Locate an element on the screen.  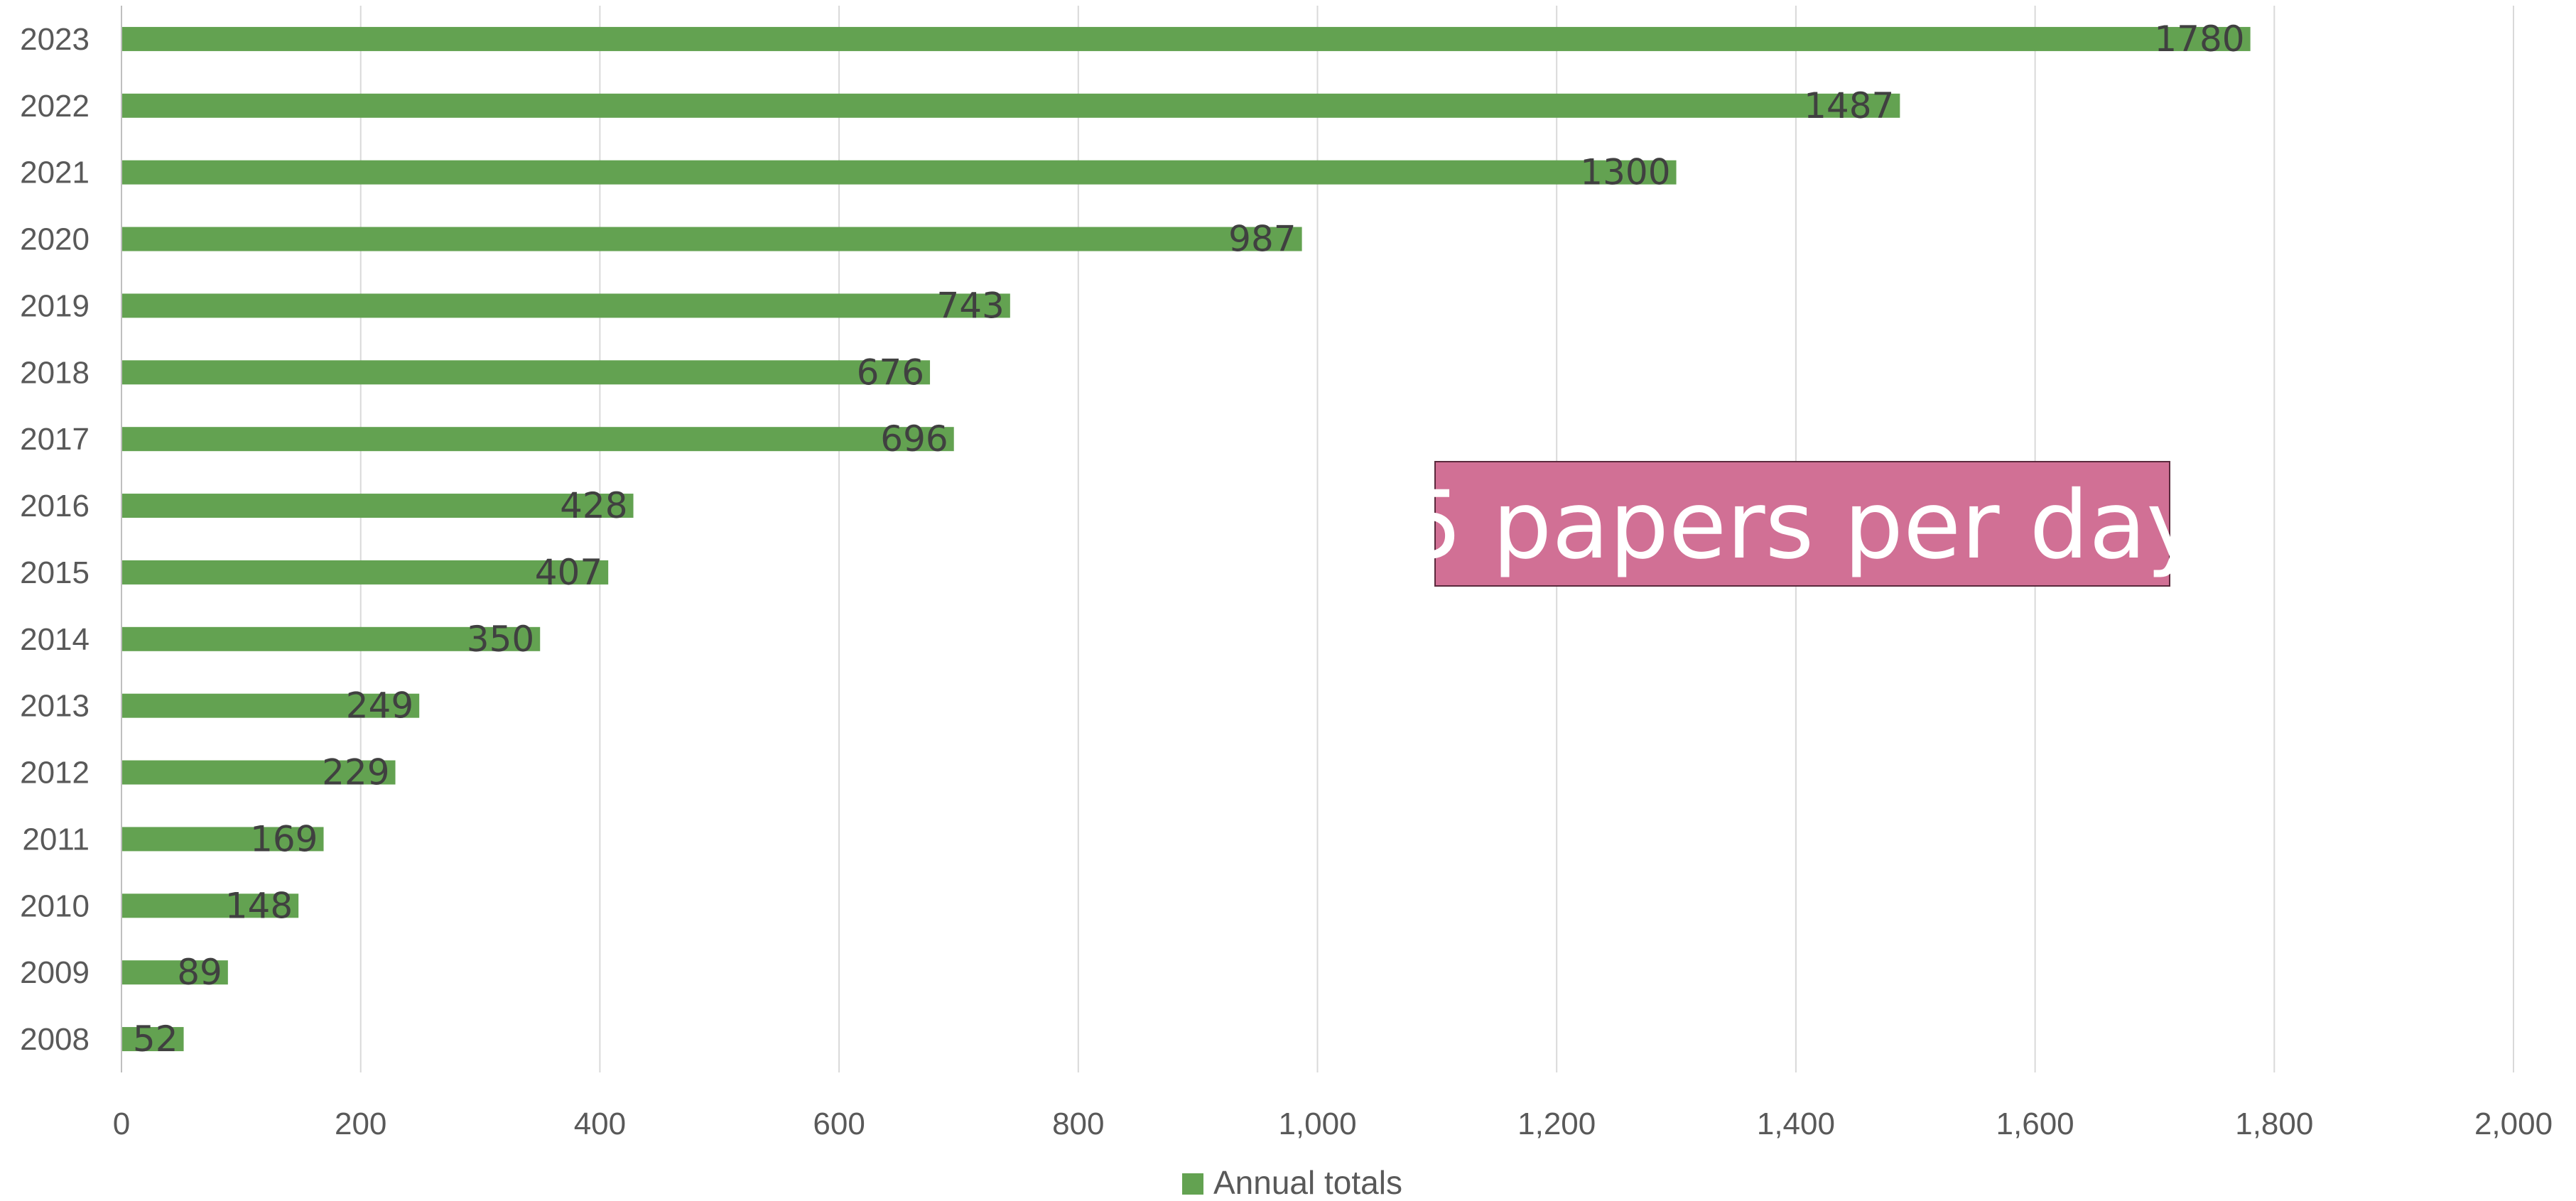
data-label: 696 is located at coordinates (914, 439).